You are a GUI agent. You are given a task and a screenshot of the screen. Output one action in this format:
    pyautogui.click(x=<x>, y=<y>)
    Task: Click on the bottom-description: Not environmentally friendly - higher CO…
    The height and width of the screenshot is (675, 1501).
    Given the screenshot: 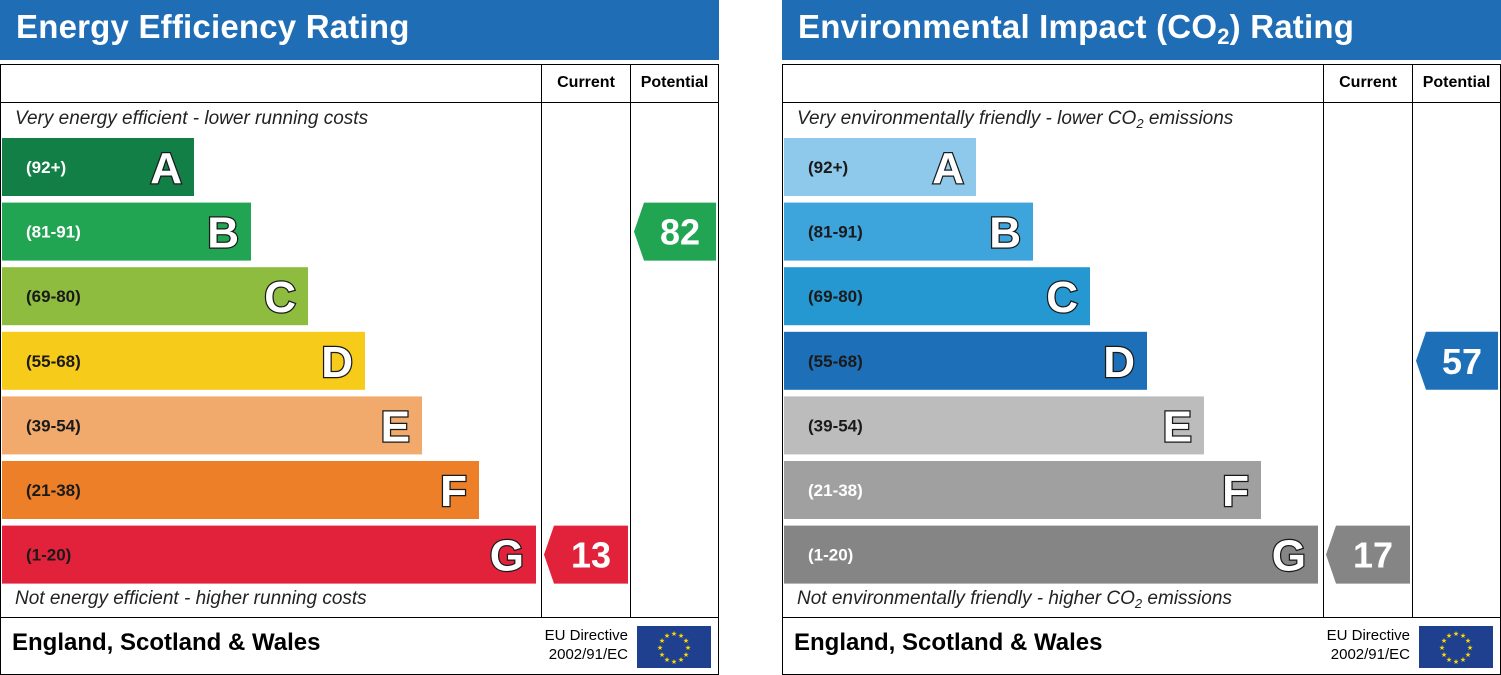 What is the action you would take?
    pyautogui.click(x=1014, y=599)
    